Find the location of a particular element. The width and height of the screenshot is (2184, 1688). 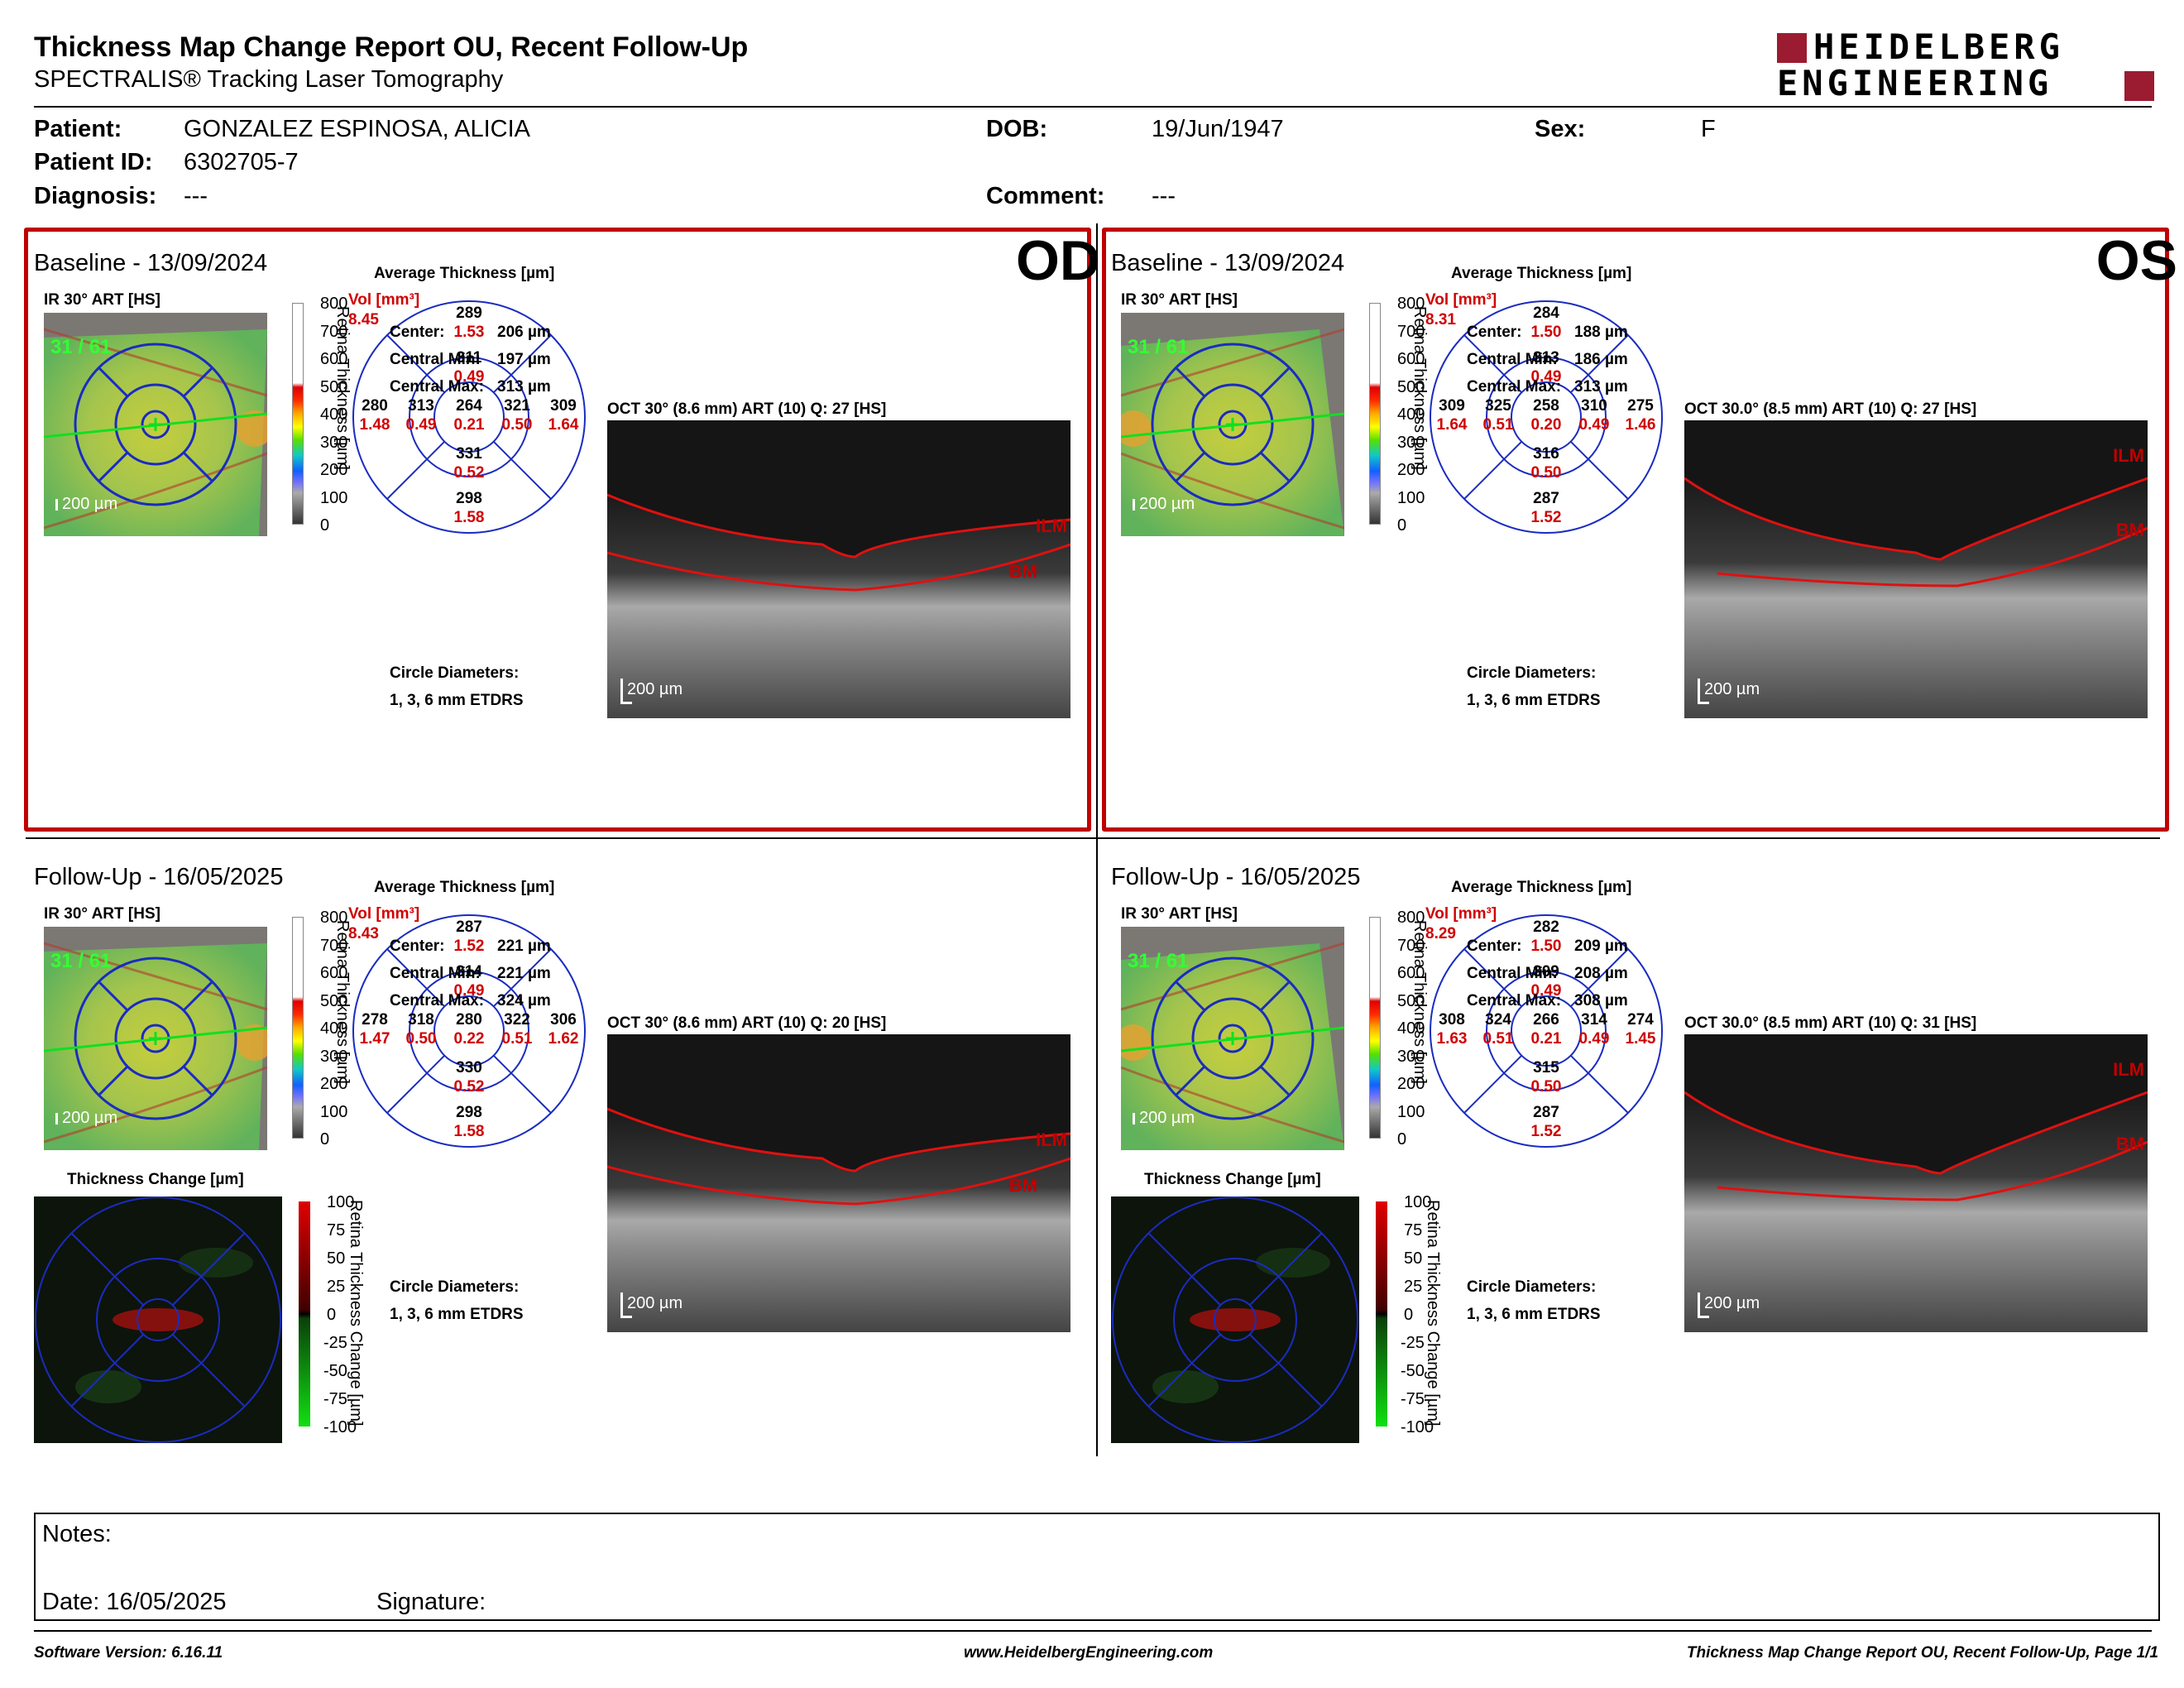

etdrs-superior-outer-volume: 1.52 is located at coordinates (469, 946).